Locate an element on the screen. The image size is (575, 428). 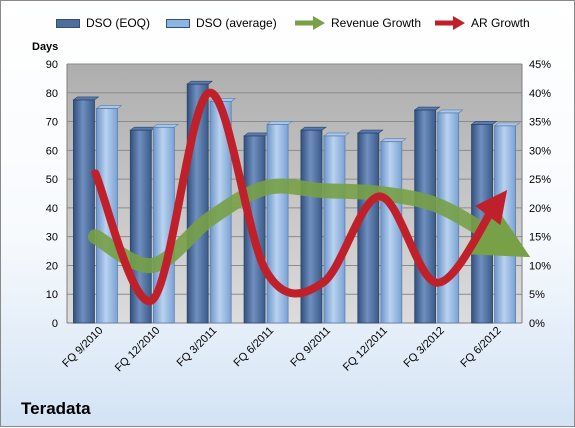
legend-item-dso-average: DSO (average) is located at coordinates (221, 23).